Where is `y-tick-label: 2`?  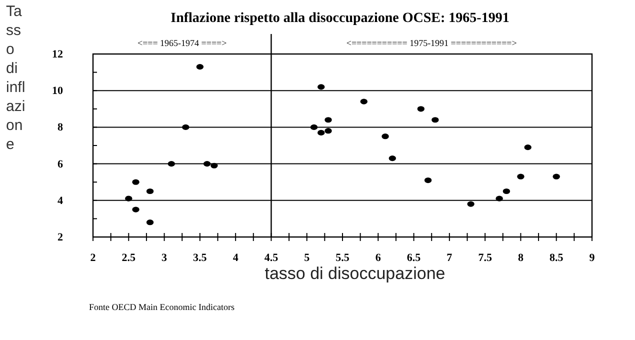 y-tick-label: 2 is located at coordinates (61, 238).